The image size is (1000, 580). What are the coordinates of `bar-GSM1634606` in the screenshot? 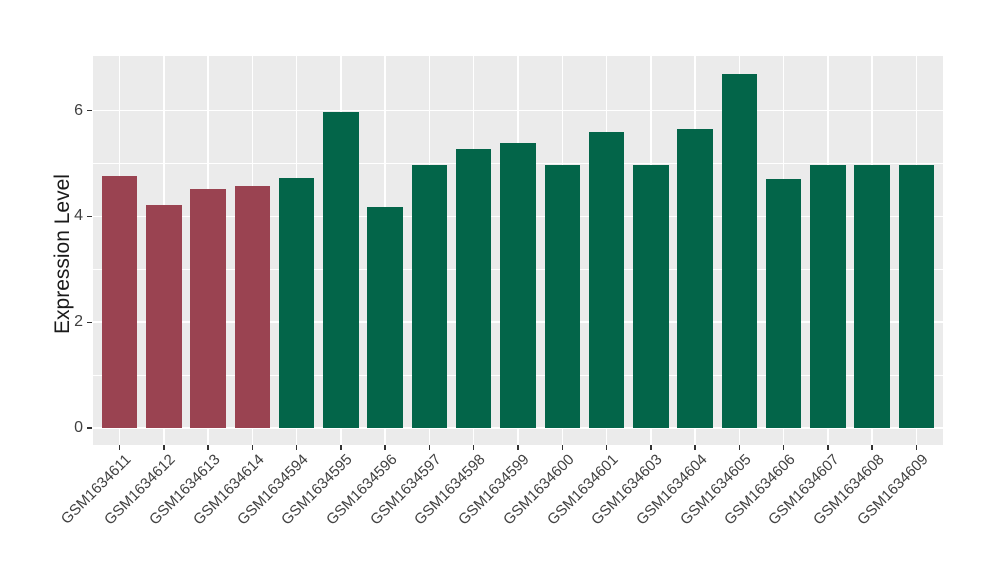 It's located at (783, 303).